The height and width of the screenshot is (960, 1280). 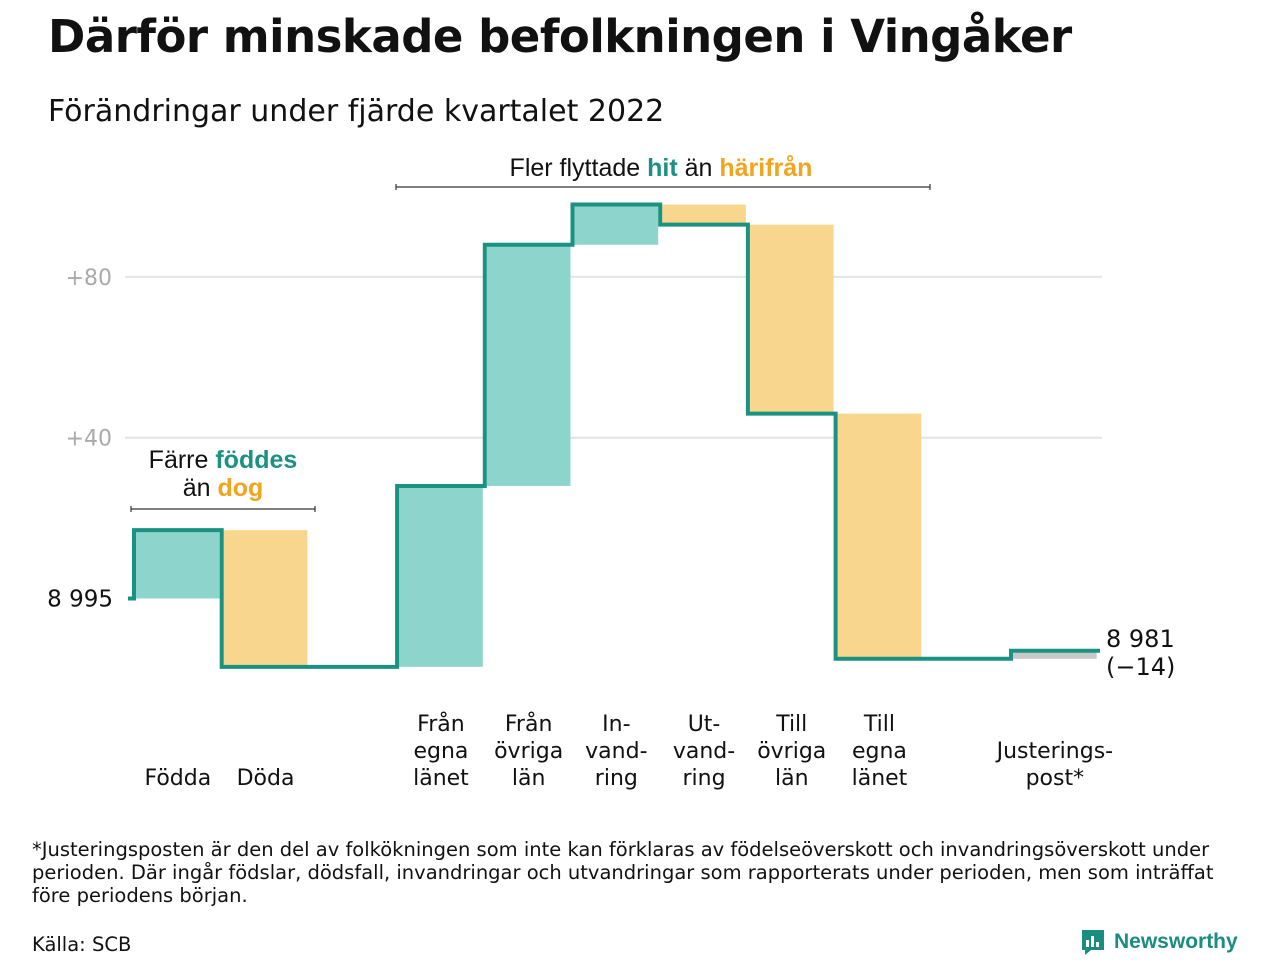 What do you see at coordinates (89, 278) in the screenshot?
I see `y-tick-label: +80` at bounding box center [89, 278].